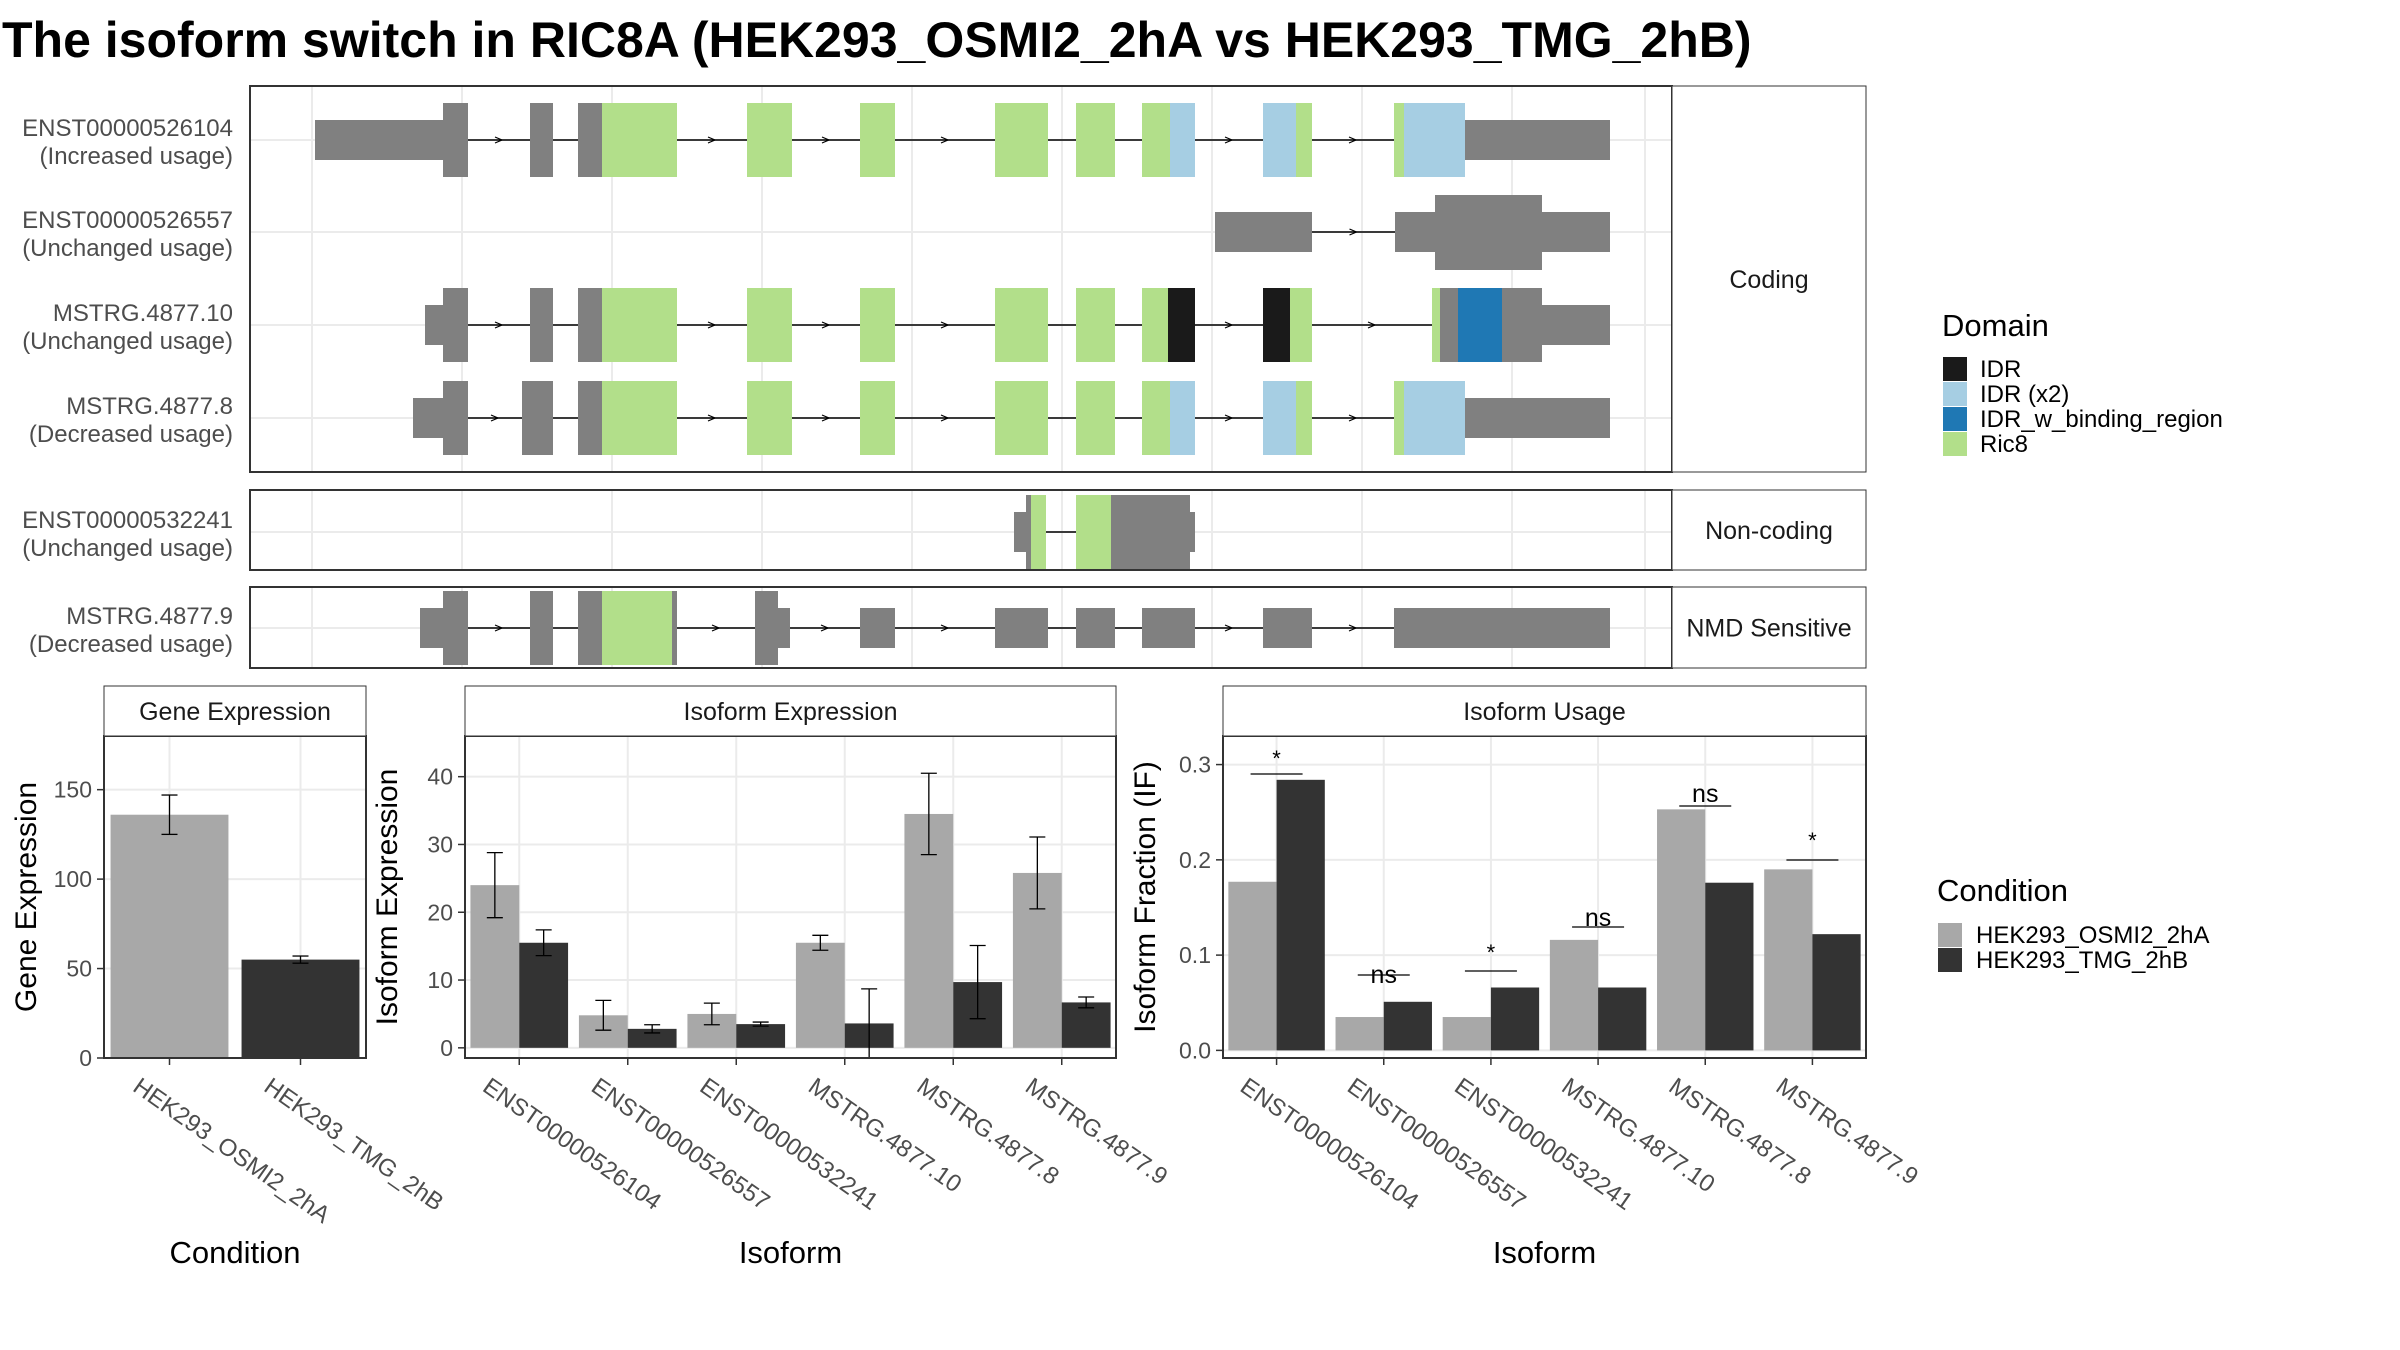  I want to click on y-tick-label: 50, so click(79, 969).